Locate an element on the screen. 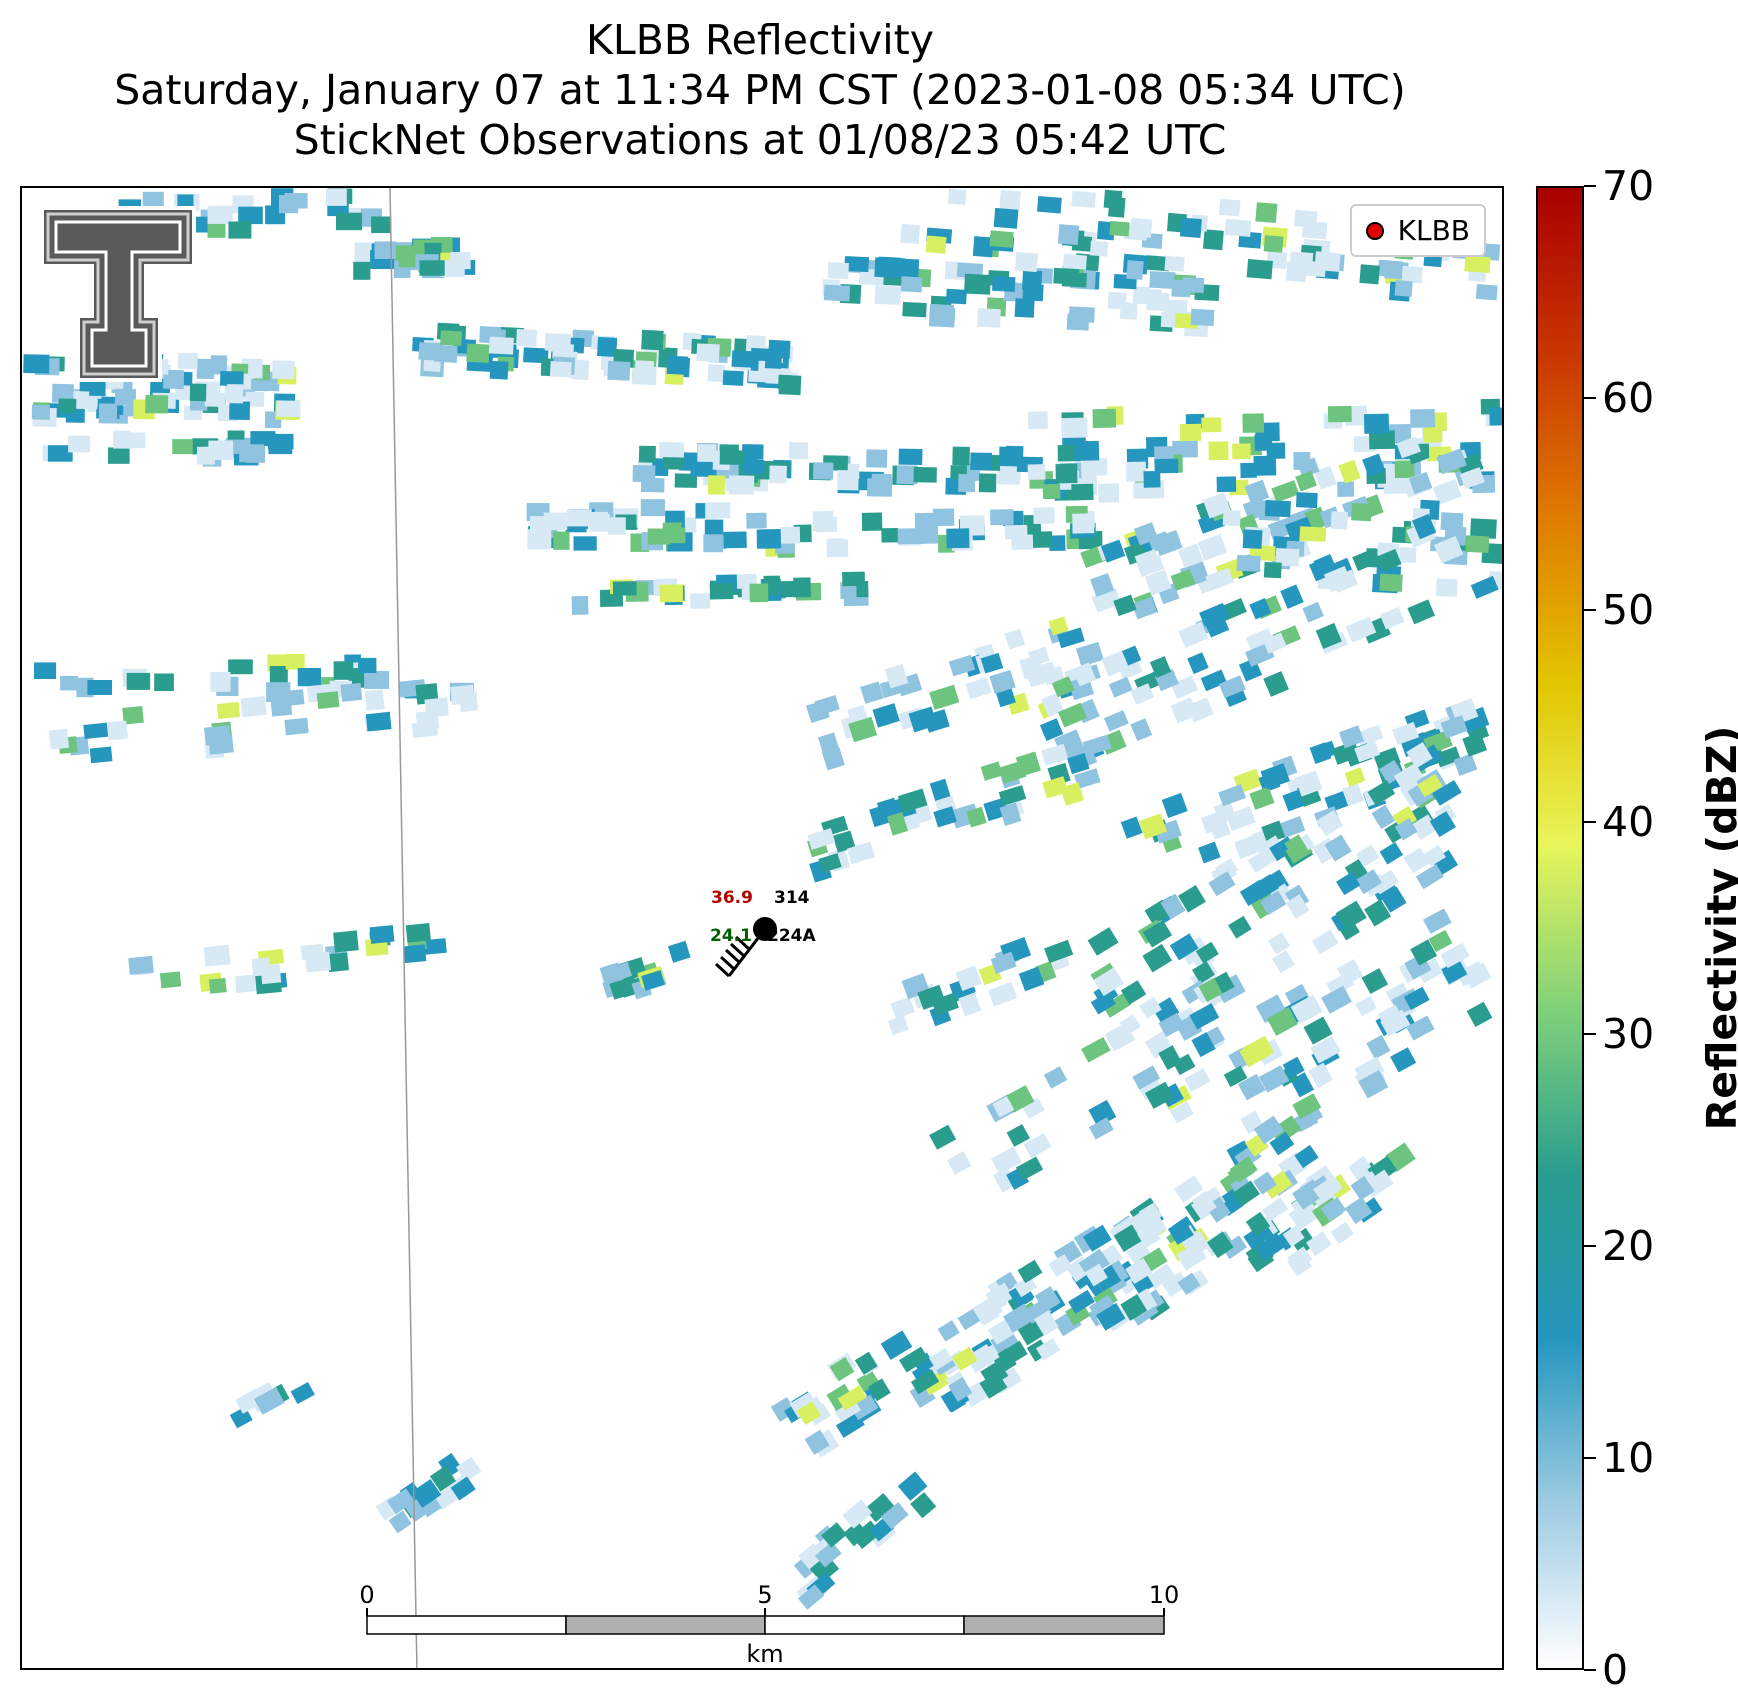 This screenshot has width=1738, height=1705. colorbar-tick-label: 10 is located at coordinates (1628, 1458).